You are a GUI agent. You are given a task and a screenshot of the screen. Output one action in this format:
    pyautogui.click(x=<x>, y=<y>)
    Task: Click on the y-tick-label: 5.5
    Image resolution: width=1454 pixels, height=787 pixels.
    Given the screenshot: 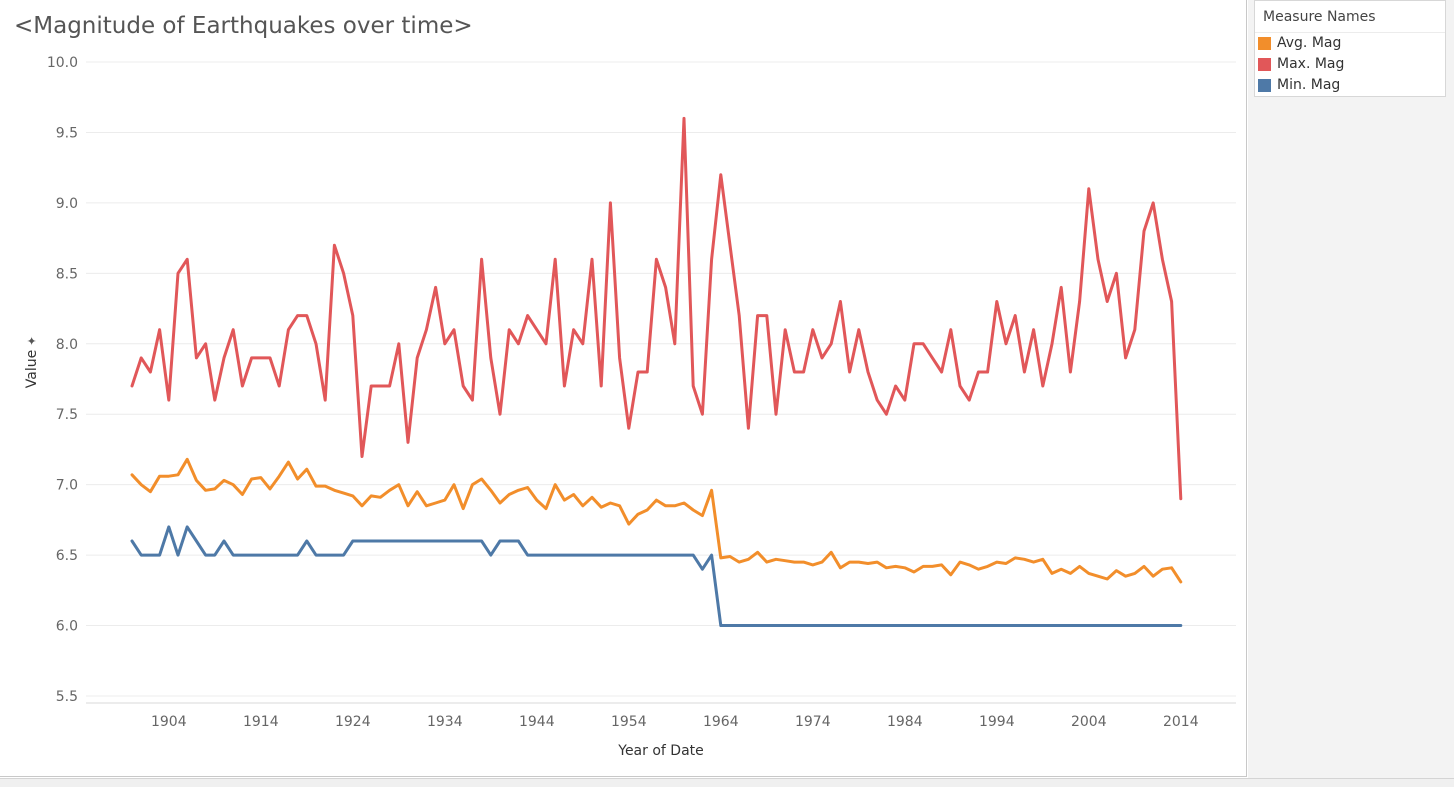 What is the action you would take?
    pyautogui.click(x=67, y=697)
    